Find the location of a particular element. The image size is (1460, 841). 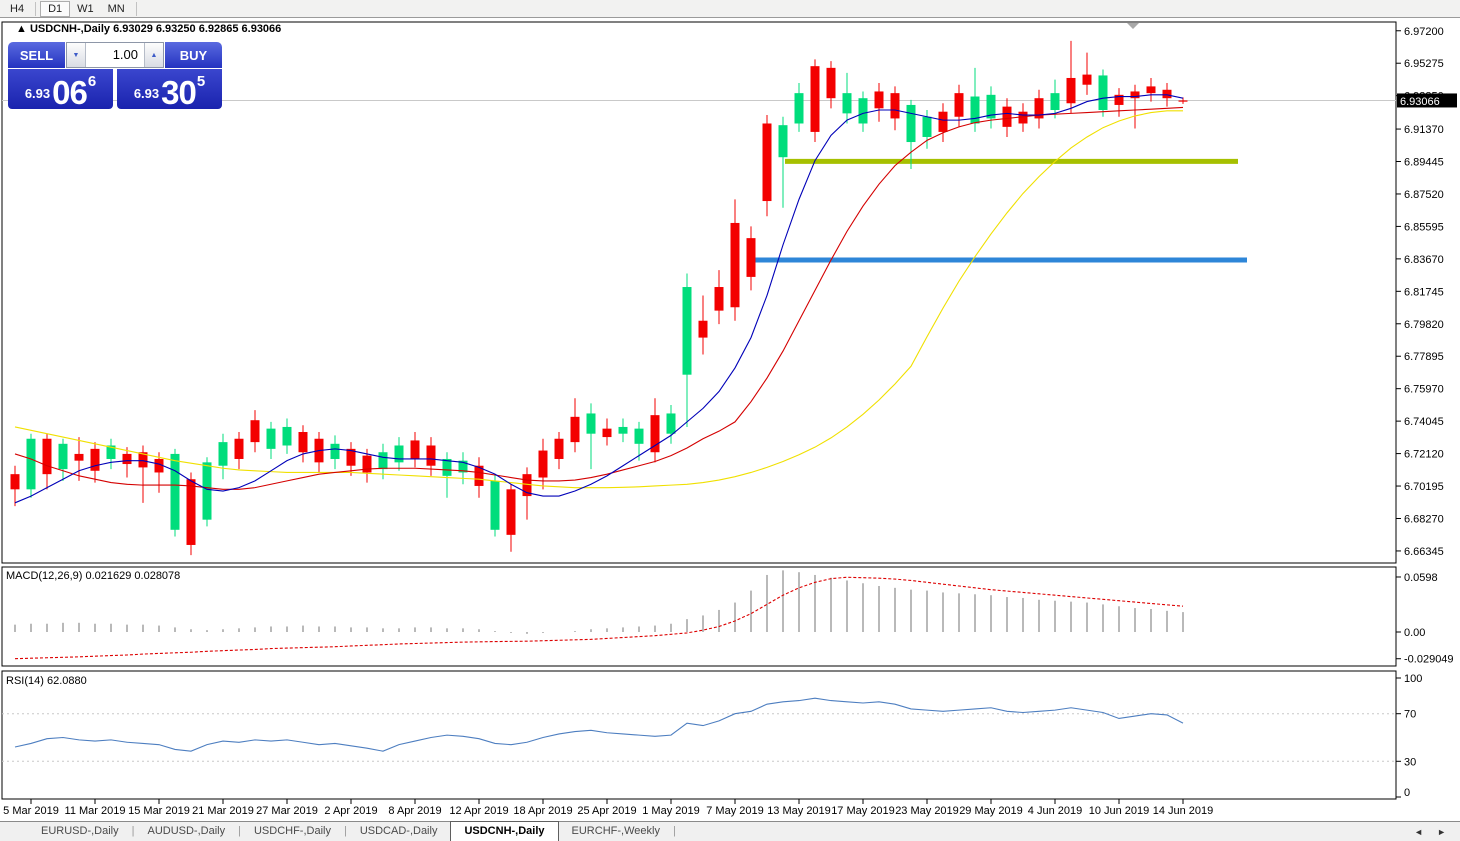

sell-price-display: 6.93 06 6 is located at coordinates (60, 89).